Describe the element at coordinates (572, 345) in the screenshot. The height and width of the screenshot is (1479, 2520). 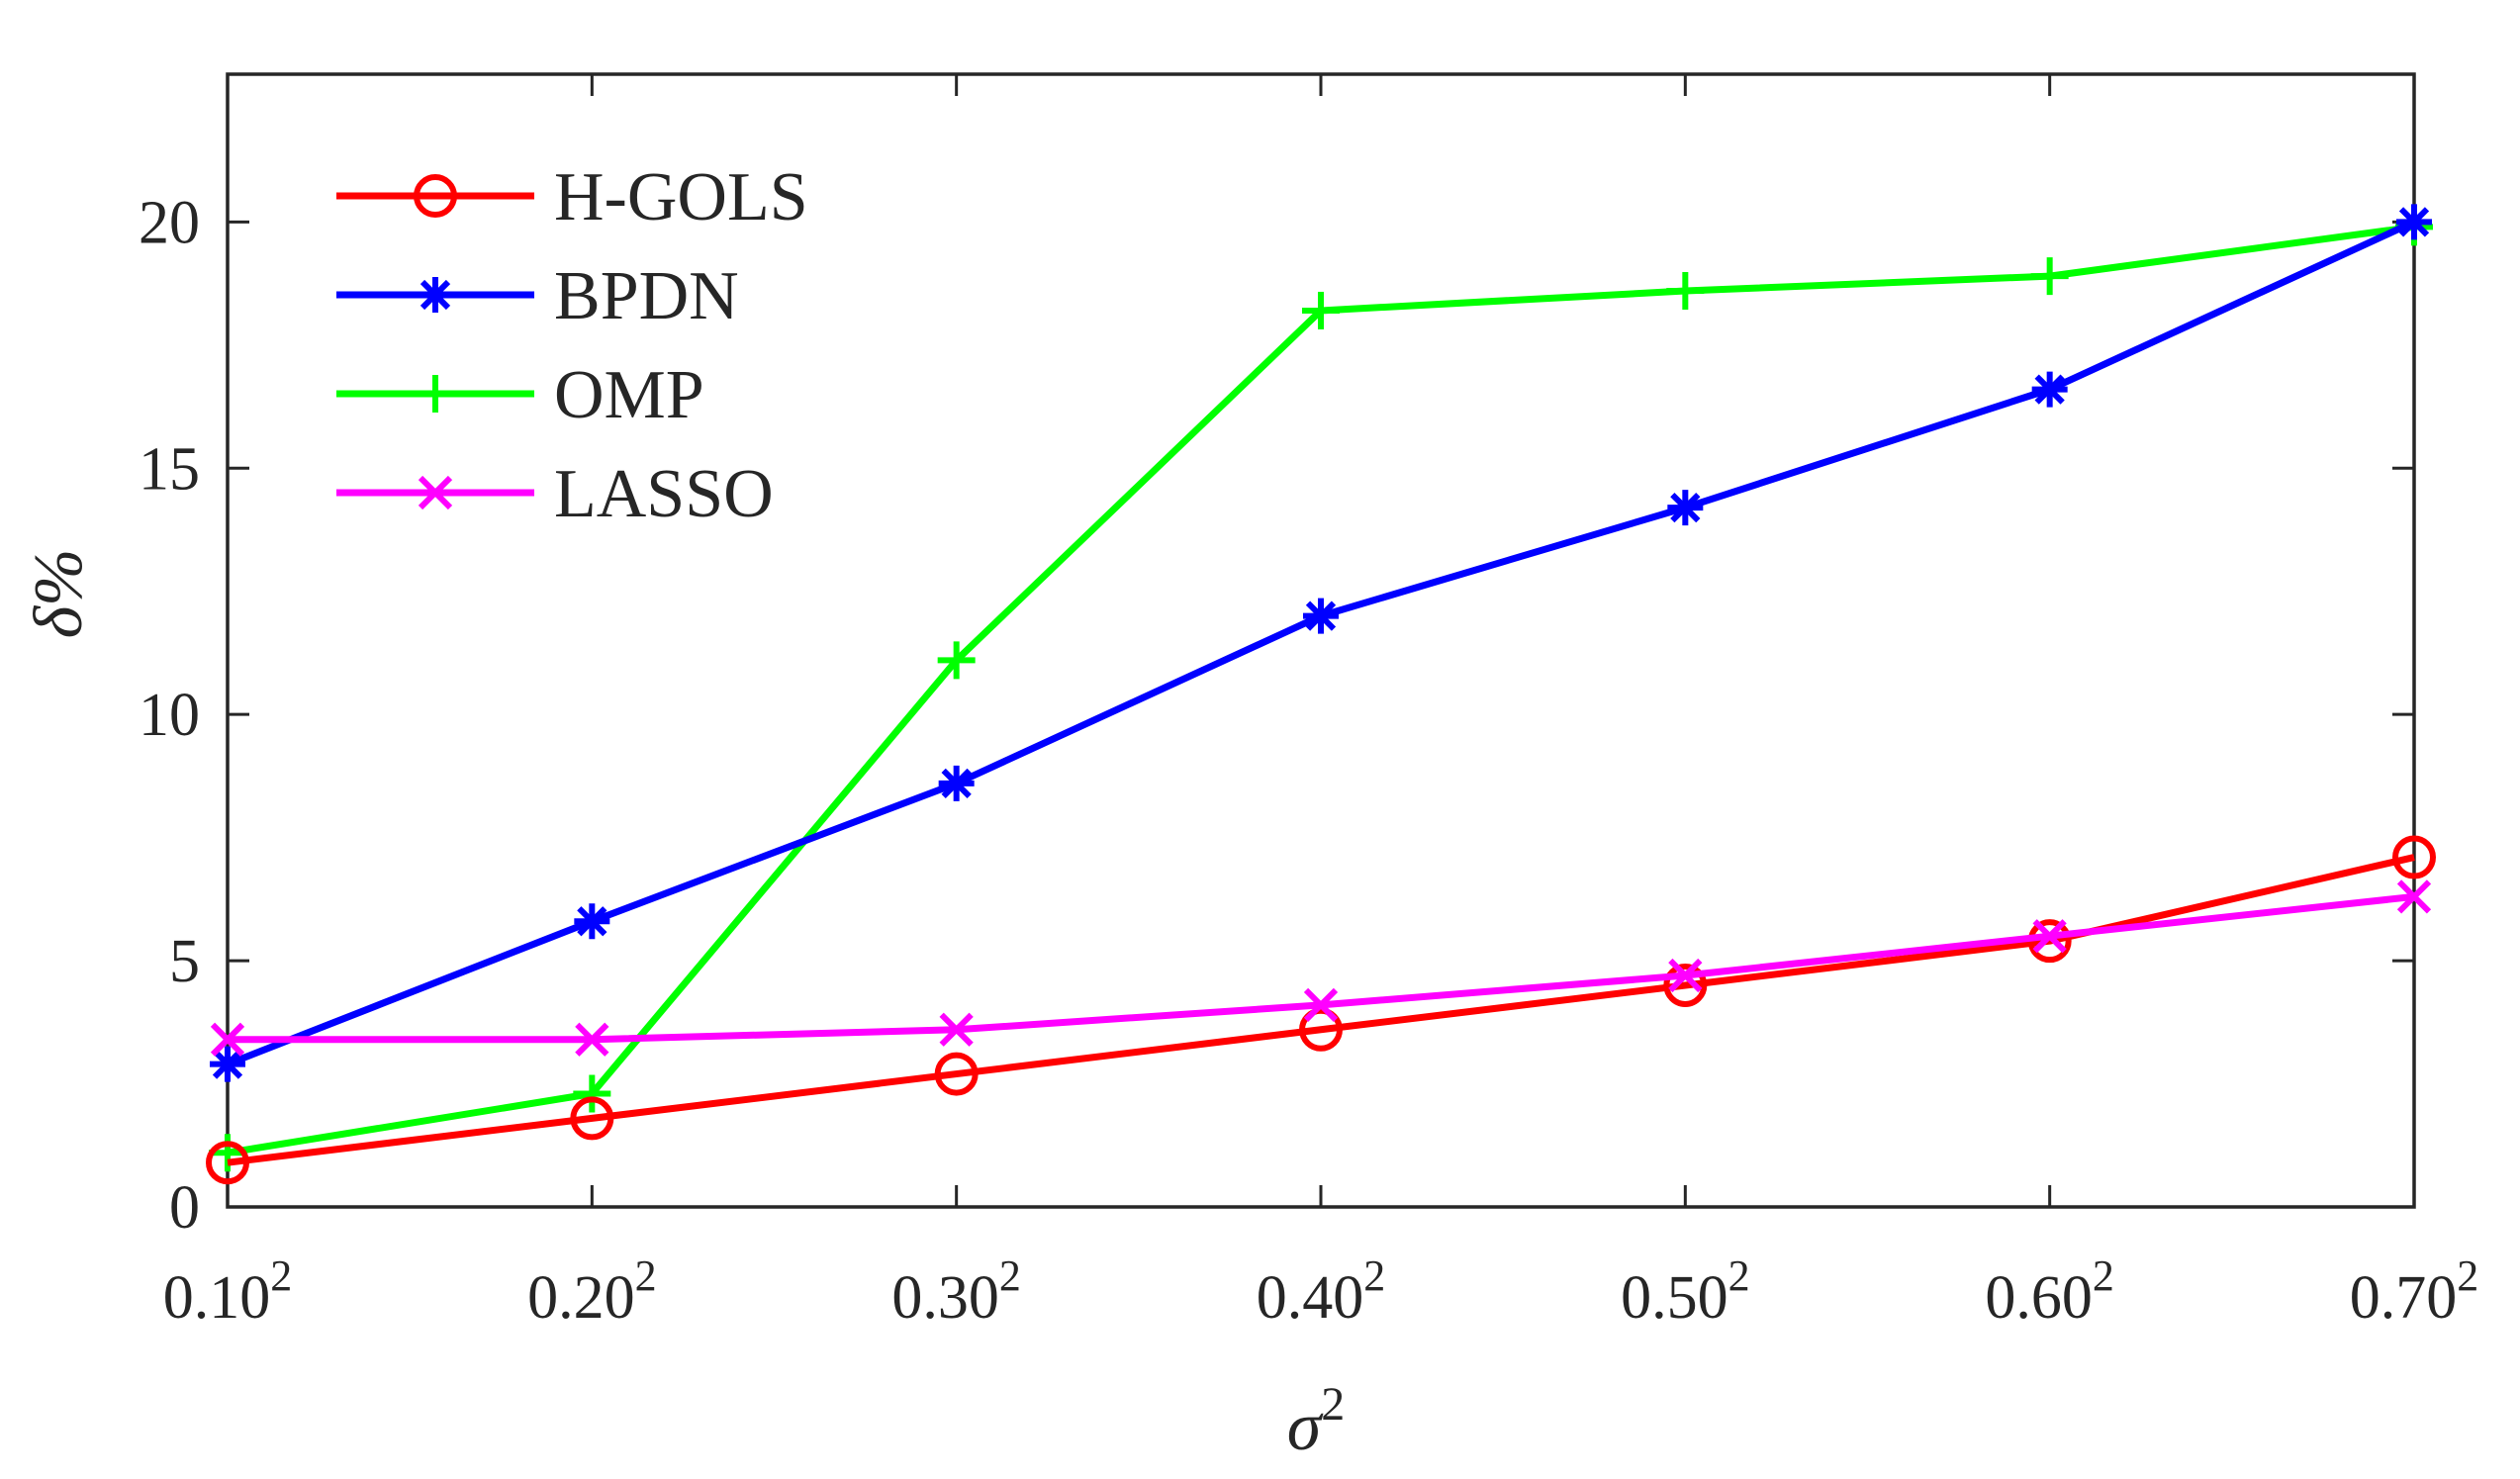
I see `legend: H-GOLS BPDN OMP LASSO` at that location.